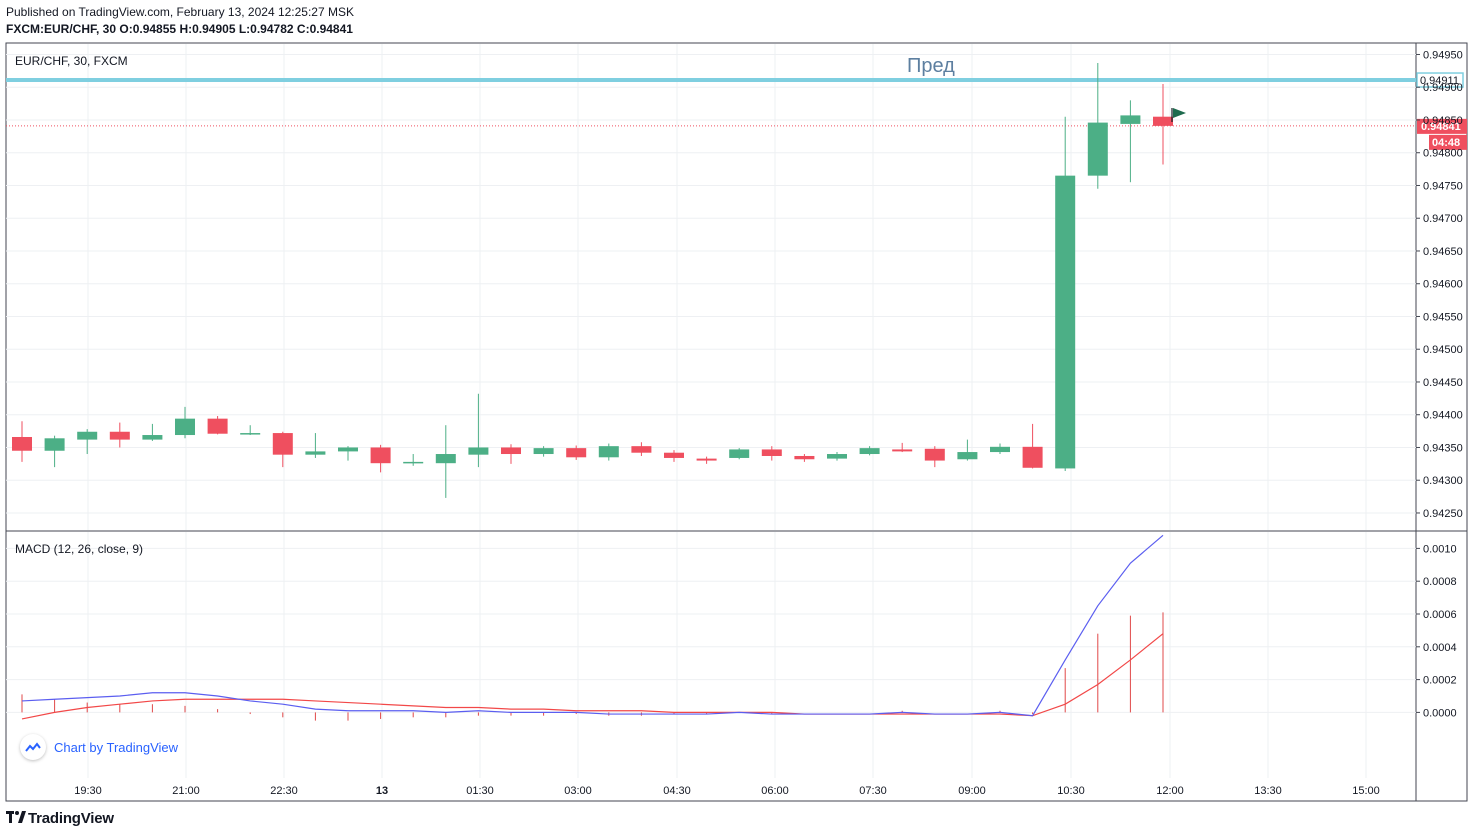  I want to click on time-tick-label: 21:00, so click(186, 791).